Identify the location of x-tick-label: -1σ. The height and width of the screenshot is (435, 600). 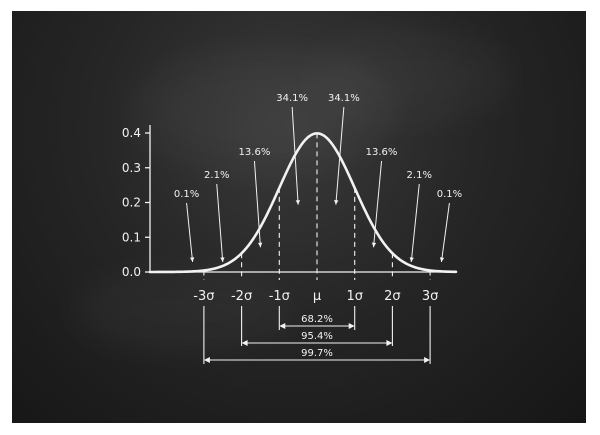
(279, 296).